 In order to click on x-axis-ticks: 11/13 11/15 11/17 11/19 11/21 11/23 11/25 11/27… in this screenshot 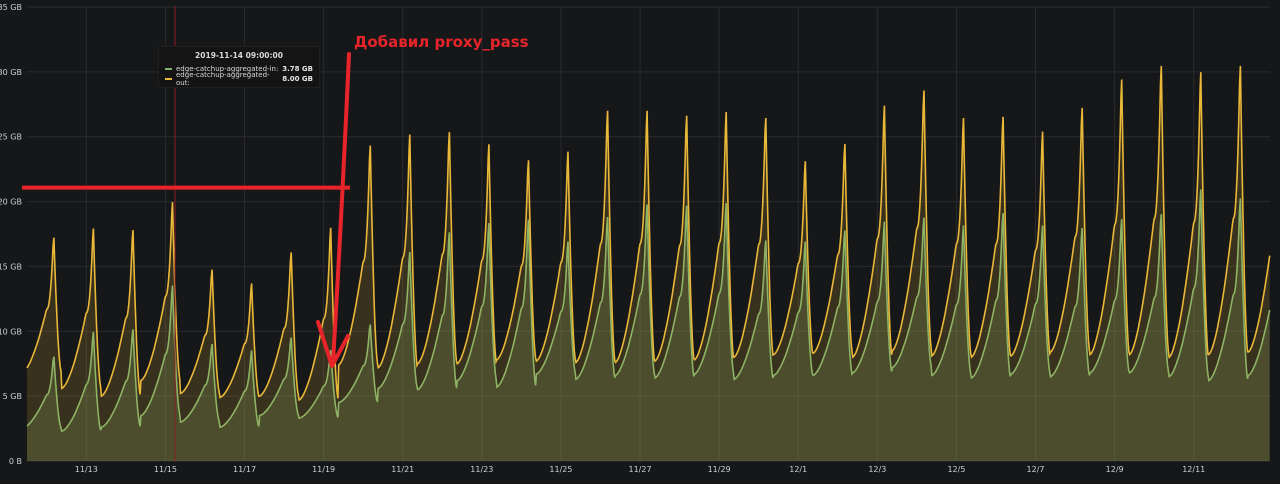, I will do `click(640, 469)`.